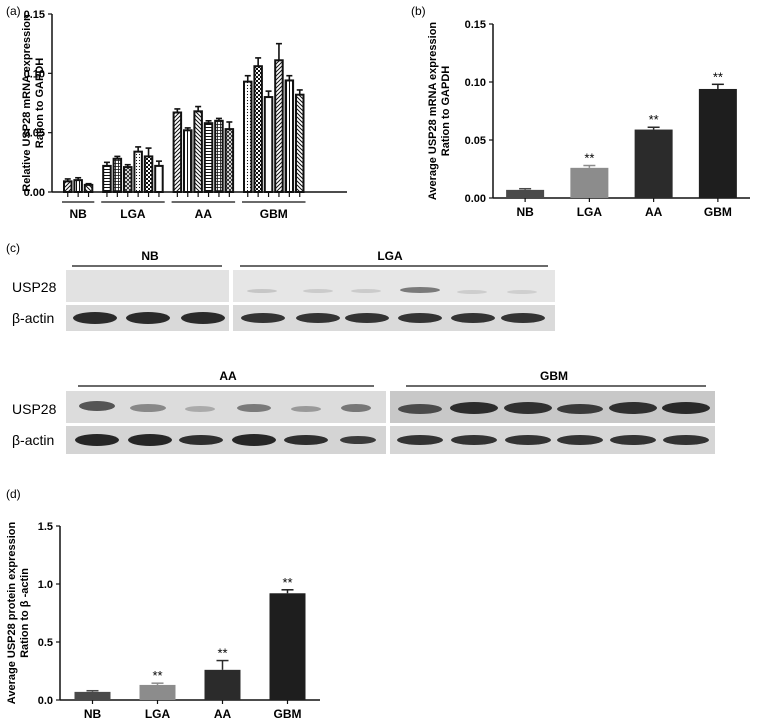  Describe the element at coordinates (228, 376) in the screenshot. I see `blot-aa-label: AA` at that location.